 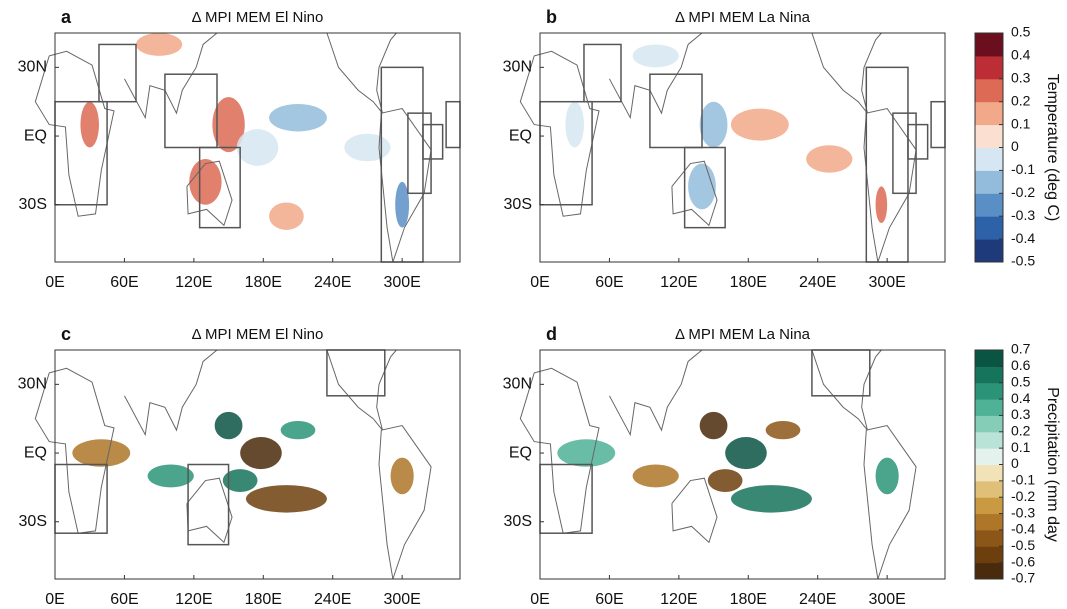 What do you see at coordinates (66, 334) in the screenshot?
I see `panel-letter: c` at bounding box center [66, 334].